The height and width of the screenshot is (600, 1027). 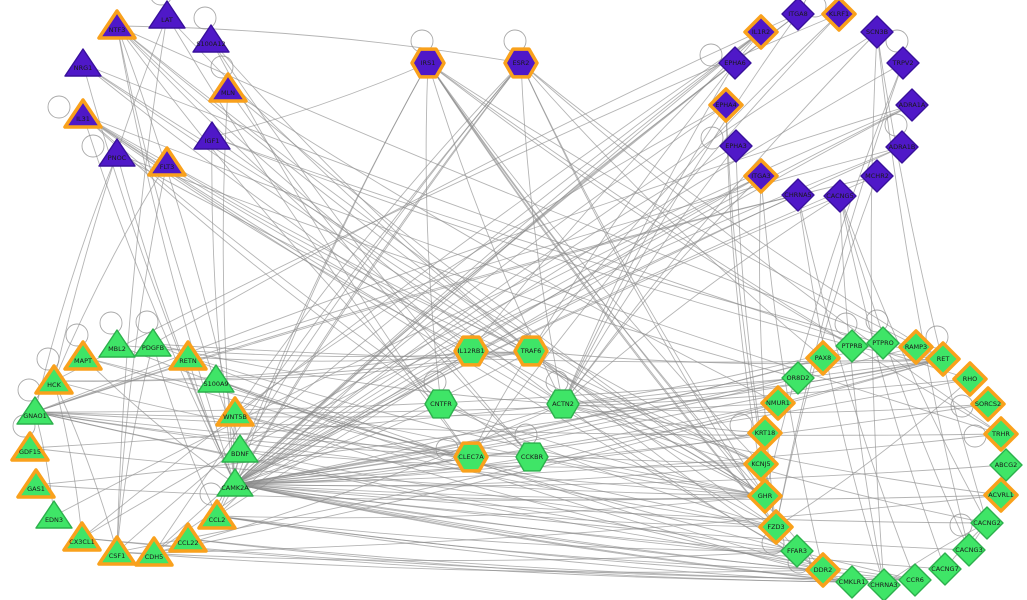 I want to click on node-TRAF6: TRAF6, so click(x=531, y=351).